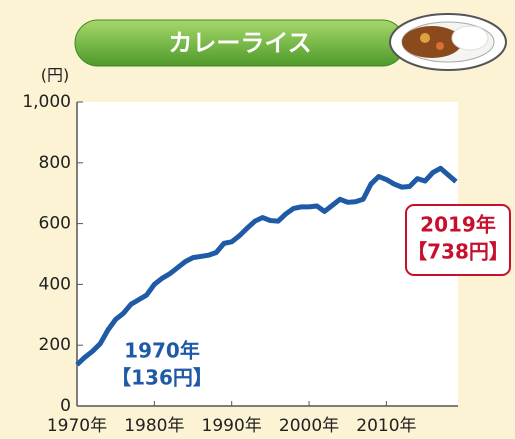 The width and height of the screenshot is (515, 439). Describe the element at coordinates (162, 351) in the screenshot. I see `annotation: 1970年` at that location.